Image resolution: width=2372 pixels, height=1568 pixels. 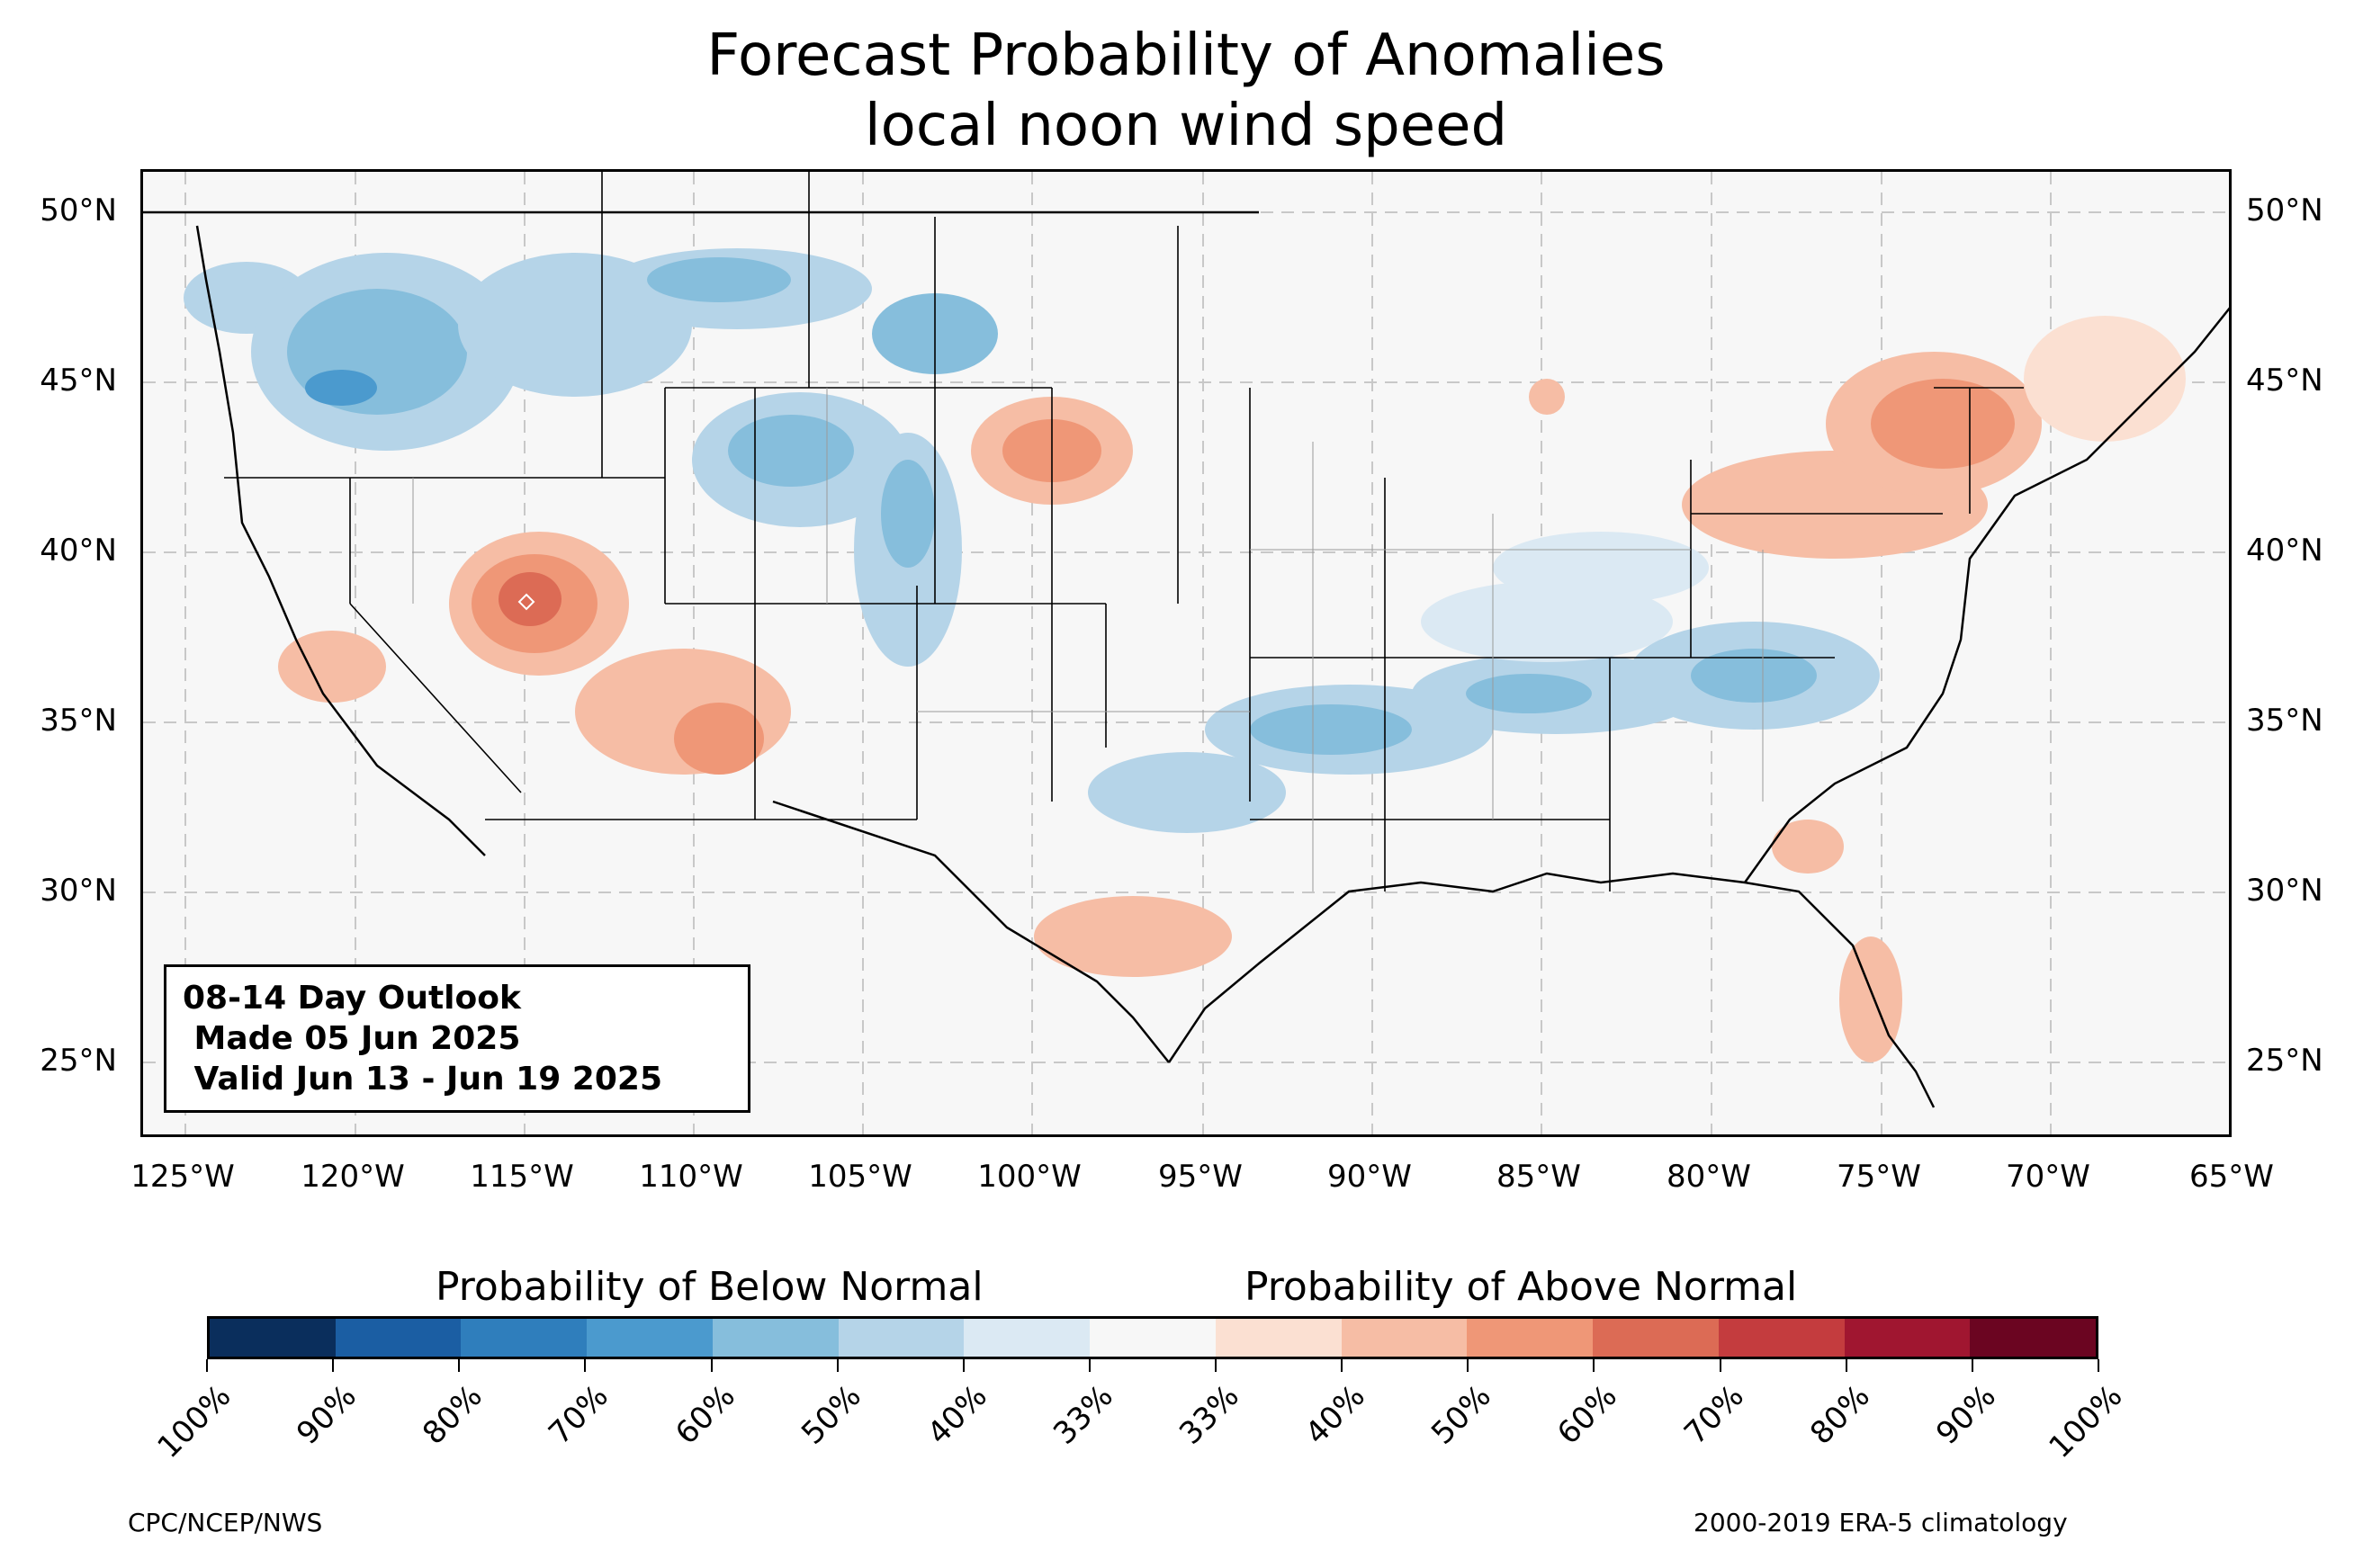 I want to click on lat-label-45: 45°N, so click(x=78, y=381).